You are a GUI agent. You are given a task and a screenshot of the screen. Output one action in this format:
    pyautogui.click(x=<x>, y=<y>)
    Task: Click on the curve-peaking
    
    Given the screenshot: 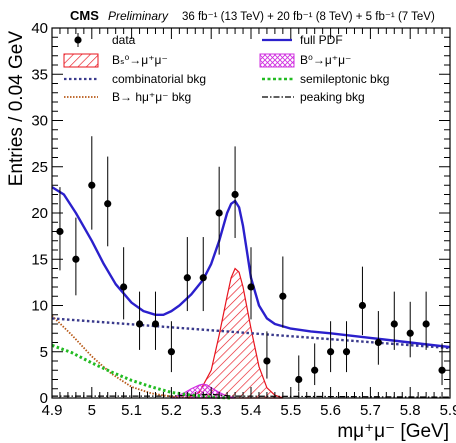 What is the action you would take?
    pyautogui.click(x=251, y=395)
    